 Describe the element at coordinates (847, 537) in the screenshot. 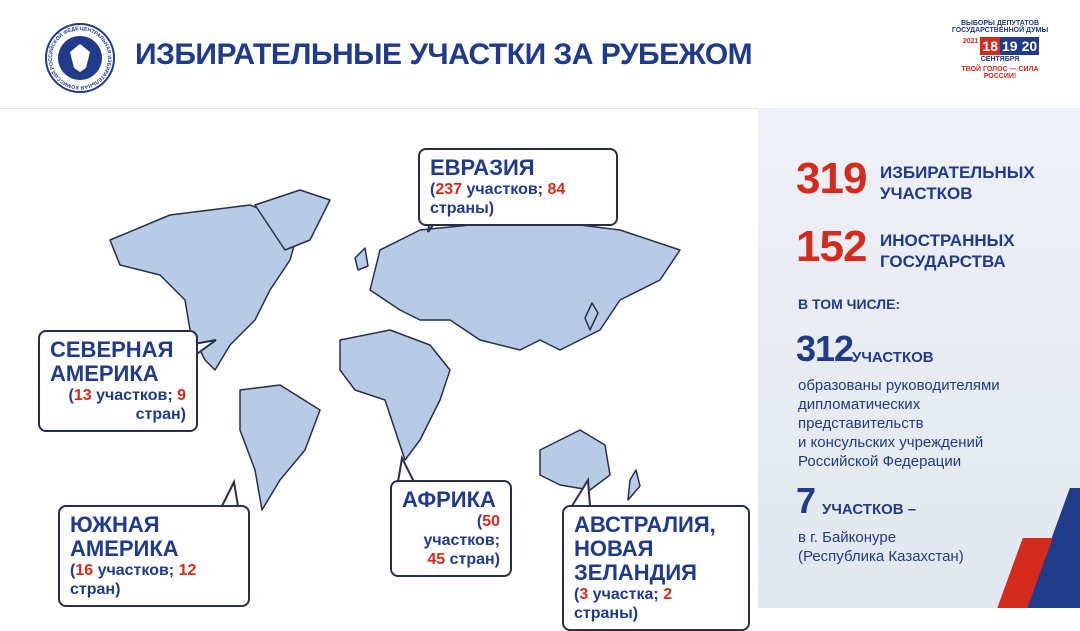

I see `description-line: в г. Байконуре` at that location.